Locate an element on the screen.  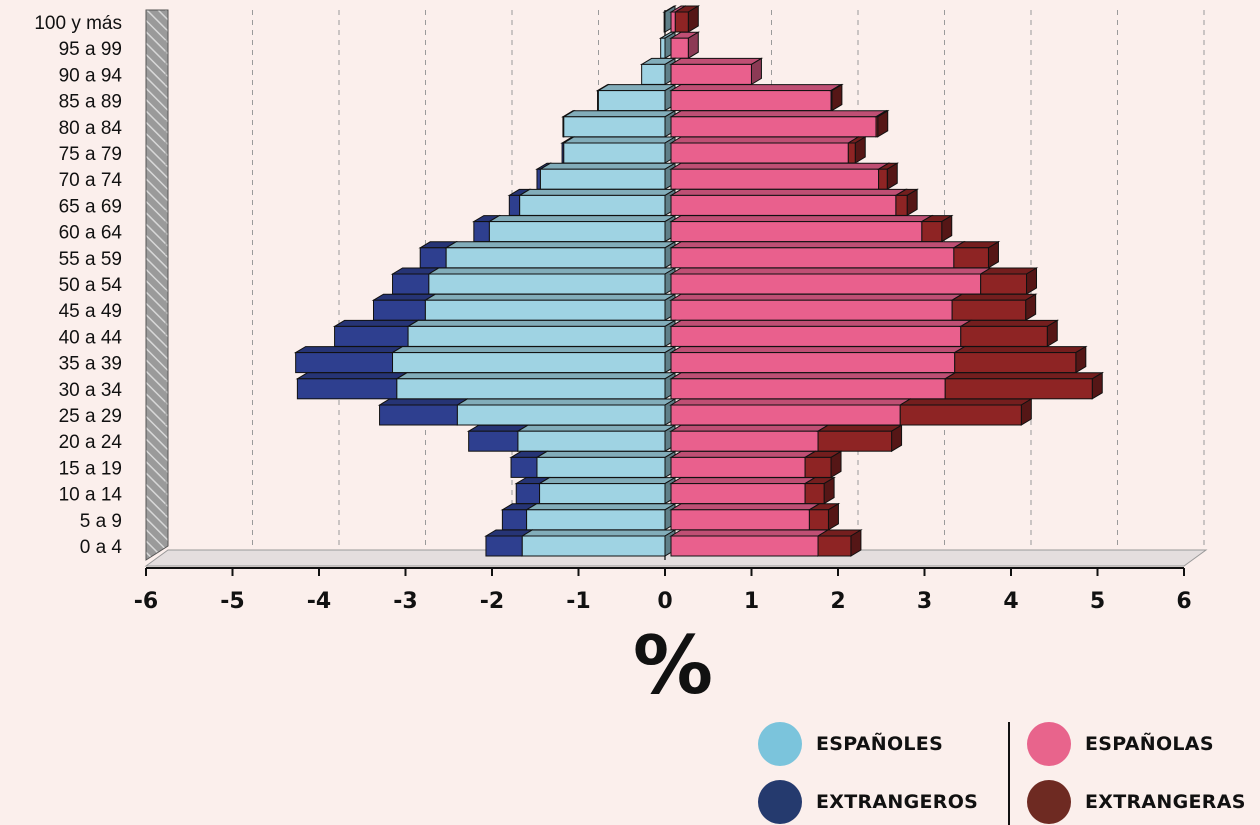
category-label: 85 a 89 is located at coordinates (90, 102).